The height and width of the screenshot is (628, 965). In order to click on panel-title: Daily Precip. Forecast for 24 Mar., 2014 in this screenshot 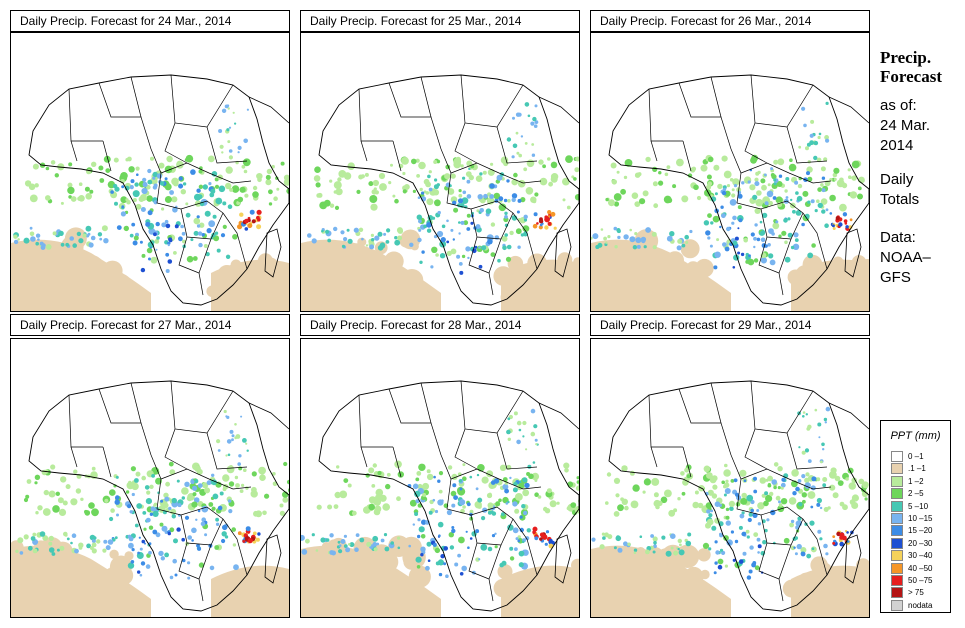, I will do `click(150, 21)`.